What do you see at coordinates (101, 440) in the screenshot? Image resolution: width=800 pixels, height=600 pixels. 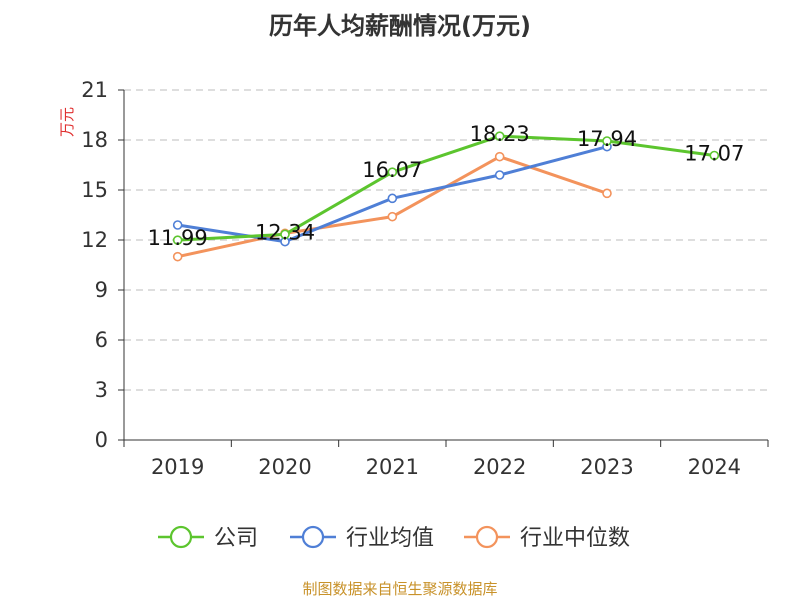 I see `y-tick-label: 0` at bounding box center [101, 440].